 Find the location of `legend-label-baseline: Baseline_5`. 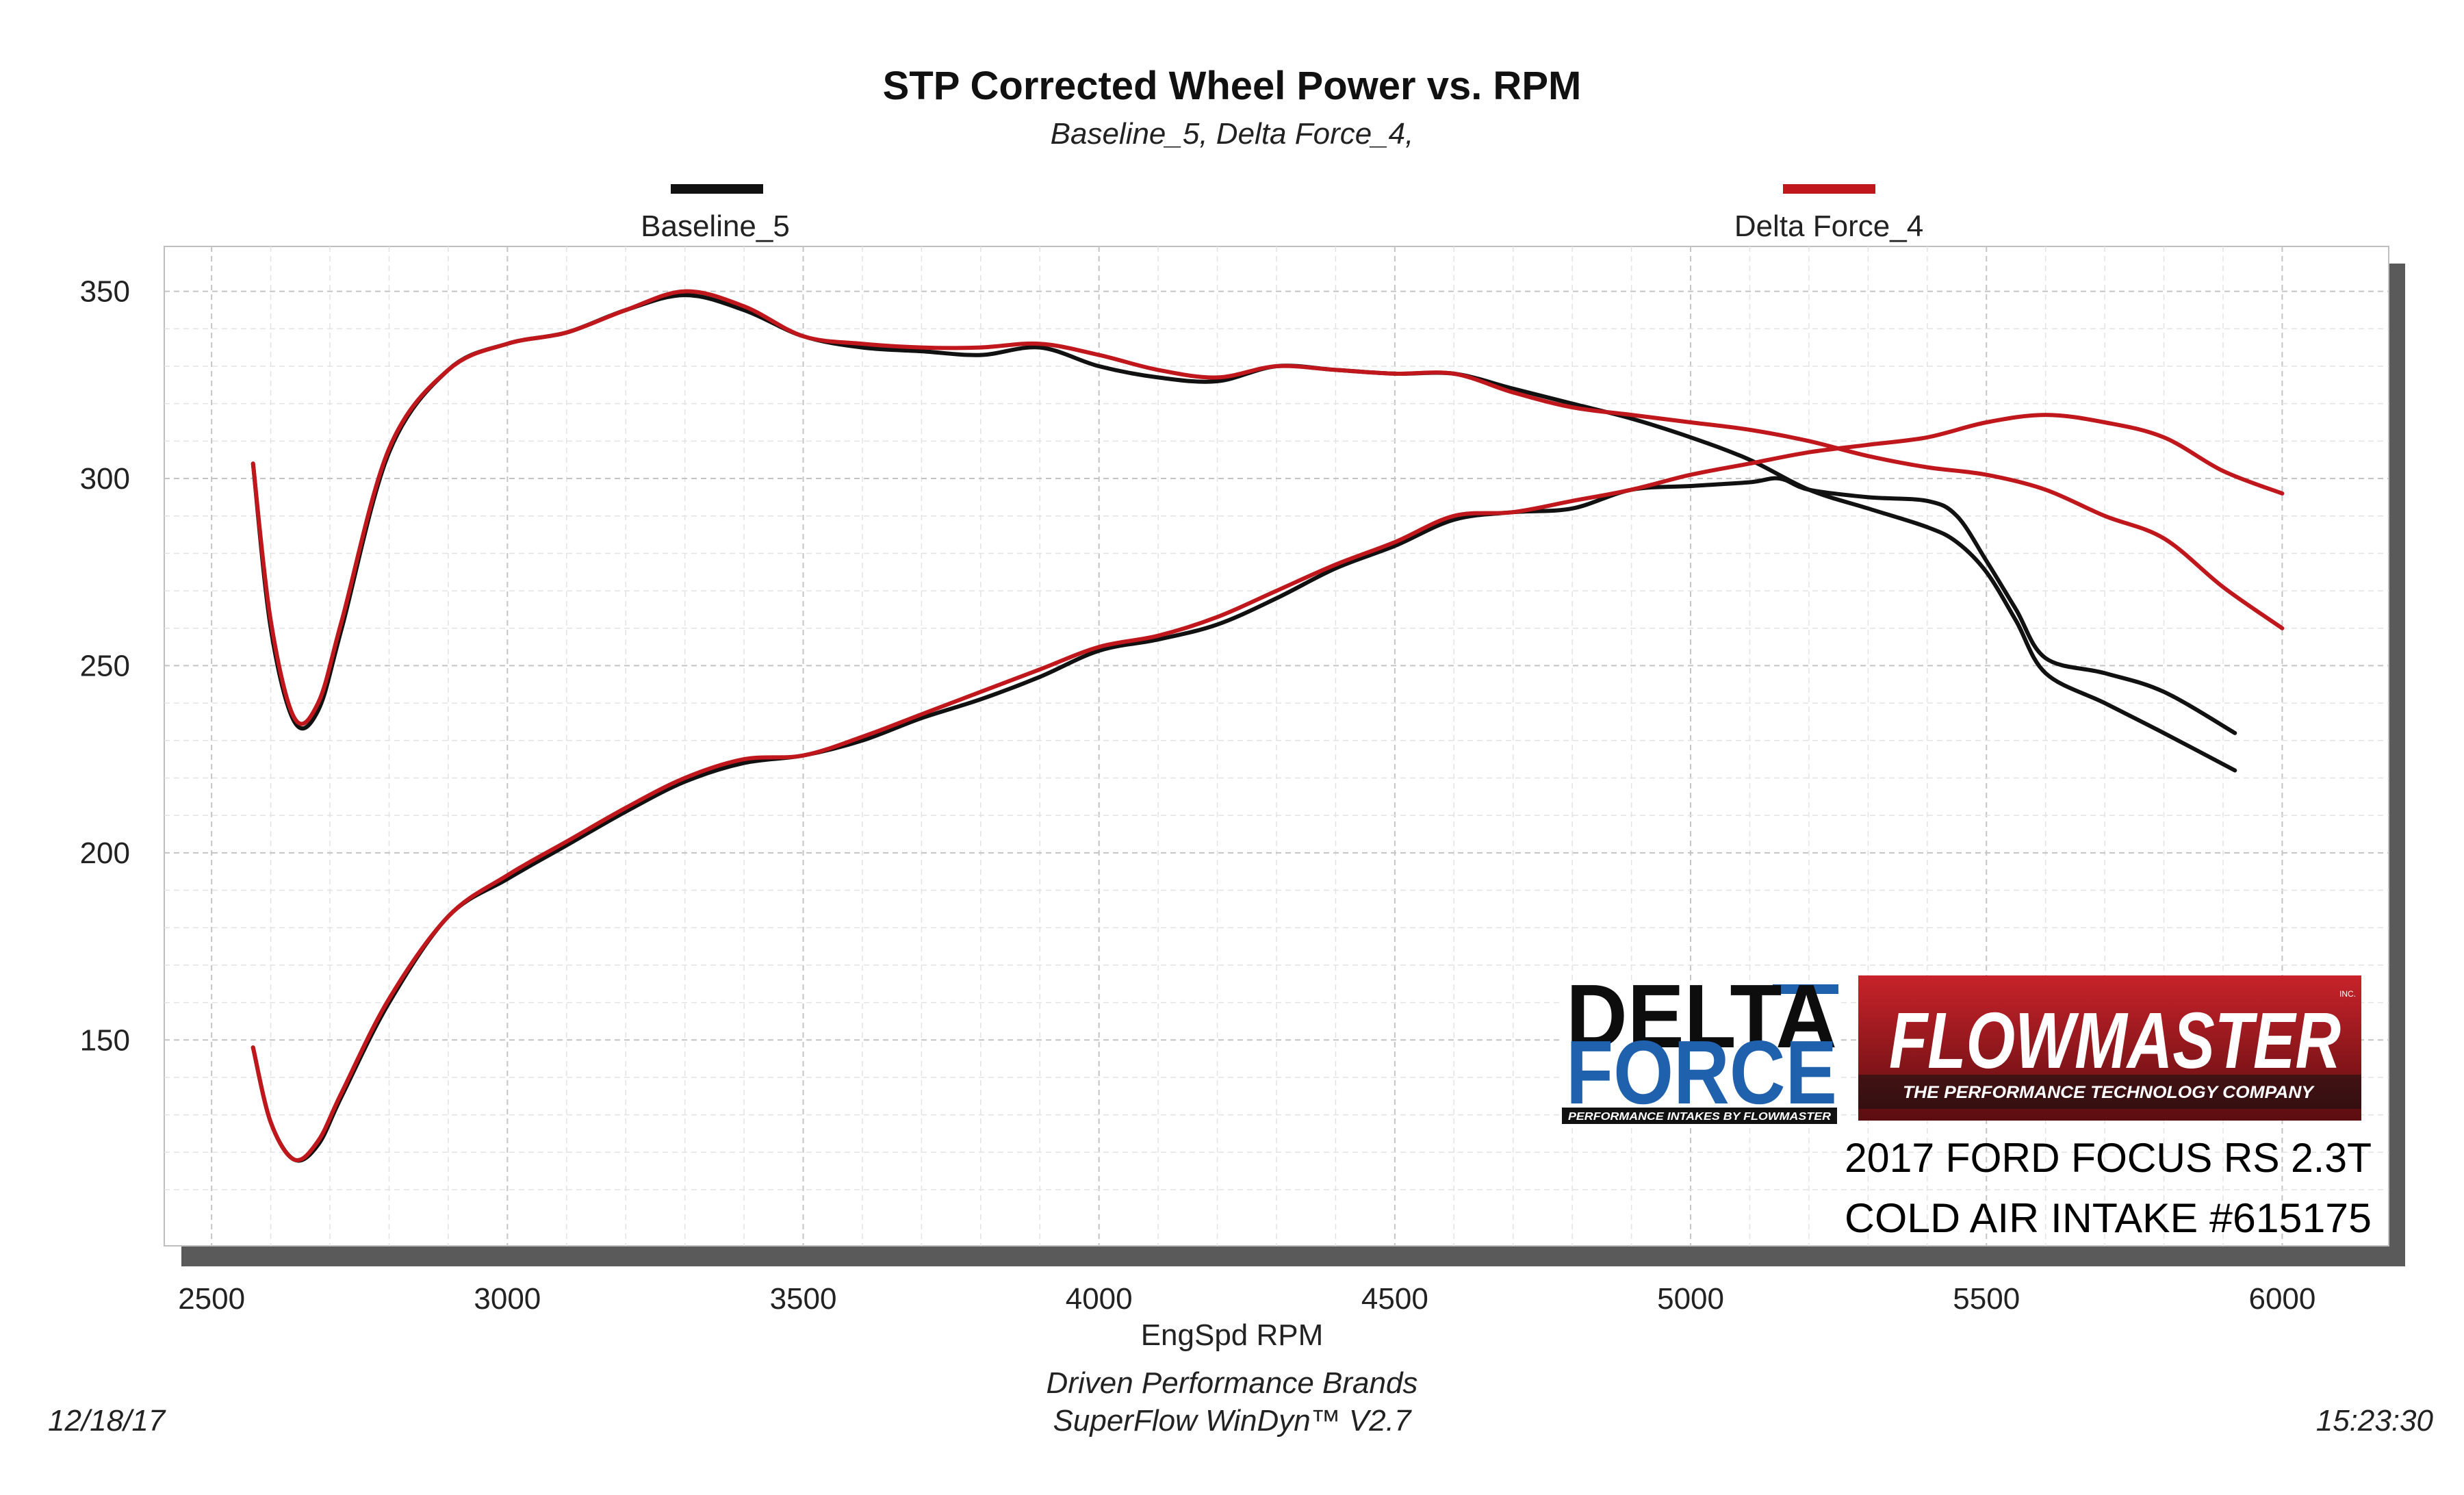

legend-label-baseline: Baseline_5 is located at coordinates (716, 226).